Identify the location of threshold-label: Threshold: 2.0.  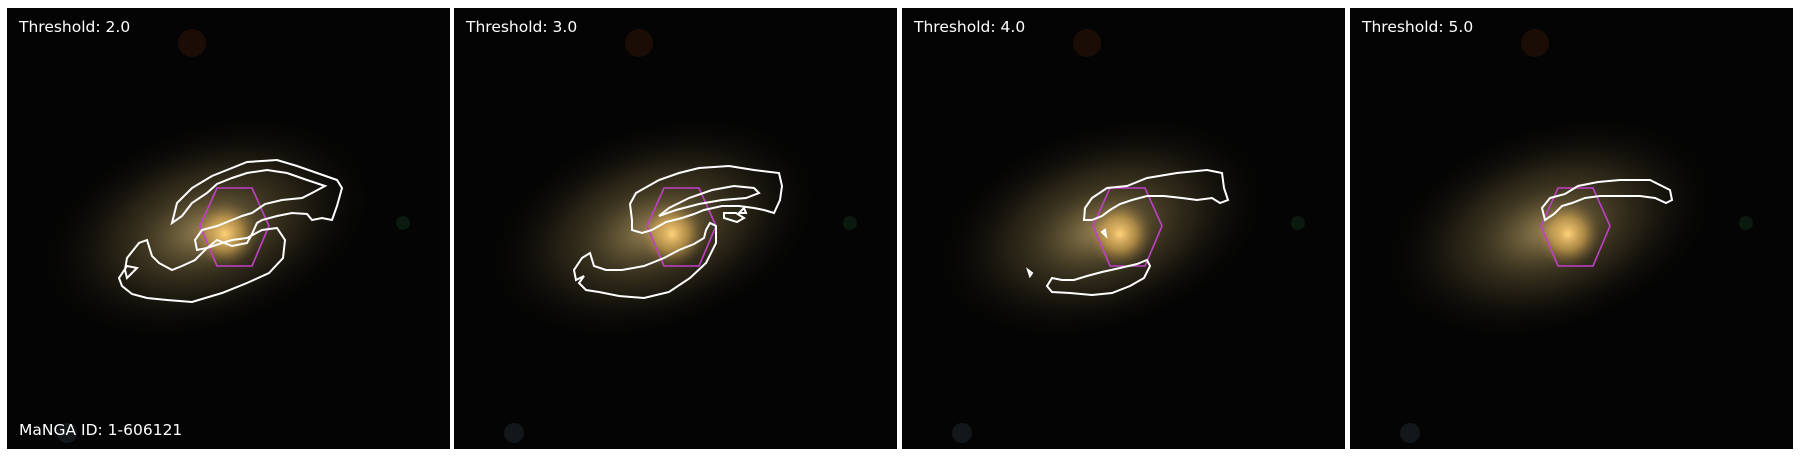
(75, 27).